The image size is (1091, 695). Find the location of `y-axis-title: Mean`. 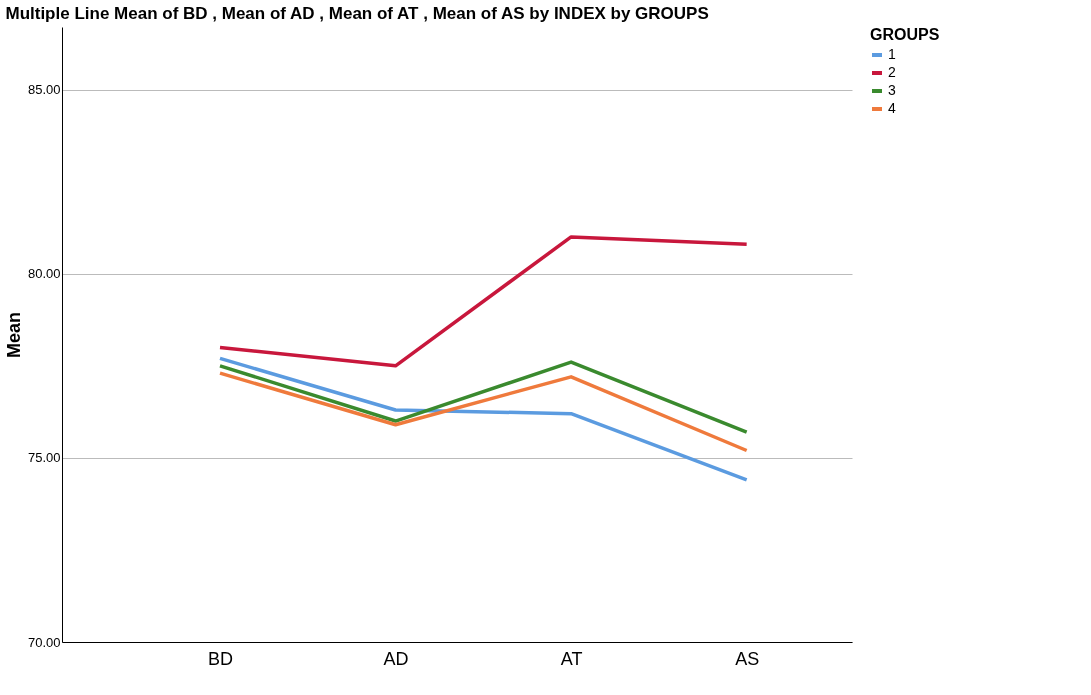

y-axis-title: Mean is located at coordinates (13, 335).